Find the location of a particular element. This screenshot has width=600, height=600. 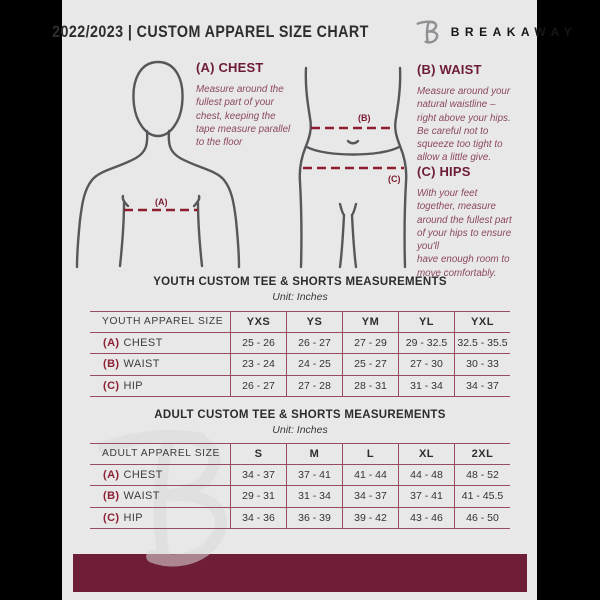

waist-line-label: (B) is located at coordinates (364, 118).